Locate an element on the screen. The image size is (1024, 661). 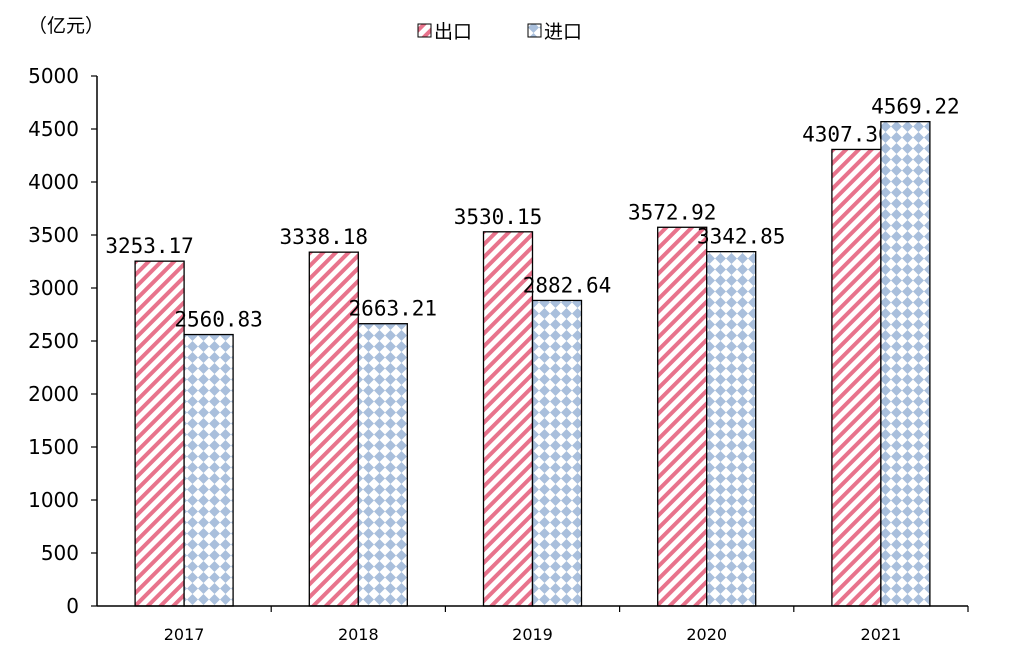
y-tick-label: 1500 is located at coordinates (53, 447).